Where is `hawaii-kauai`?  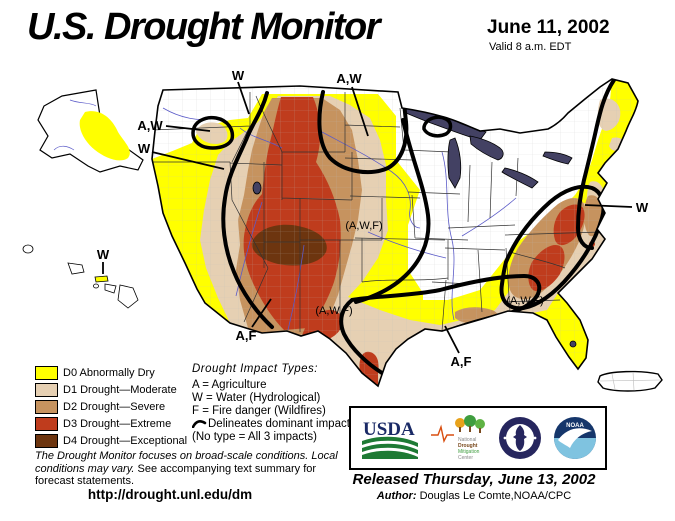
hawaii-kauai is located at coordinates (28, 249).